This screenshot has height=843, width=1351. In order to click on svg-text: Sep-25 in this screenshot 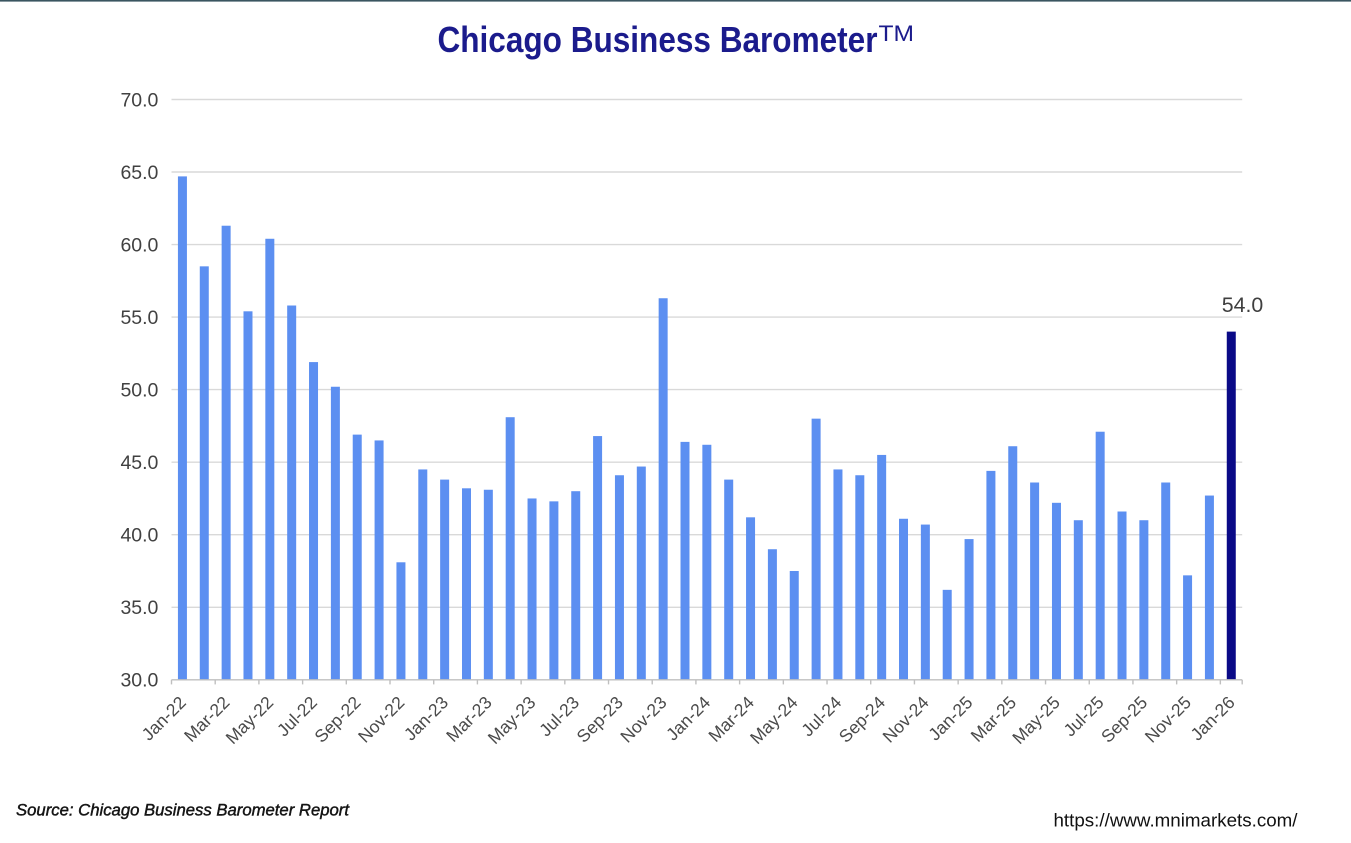, I will do `click(1124, 719)`.